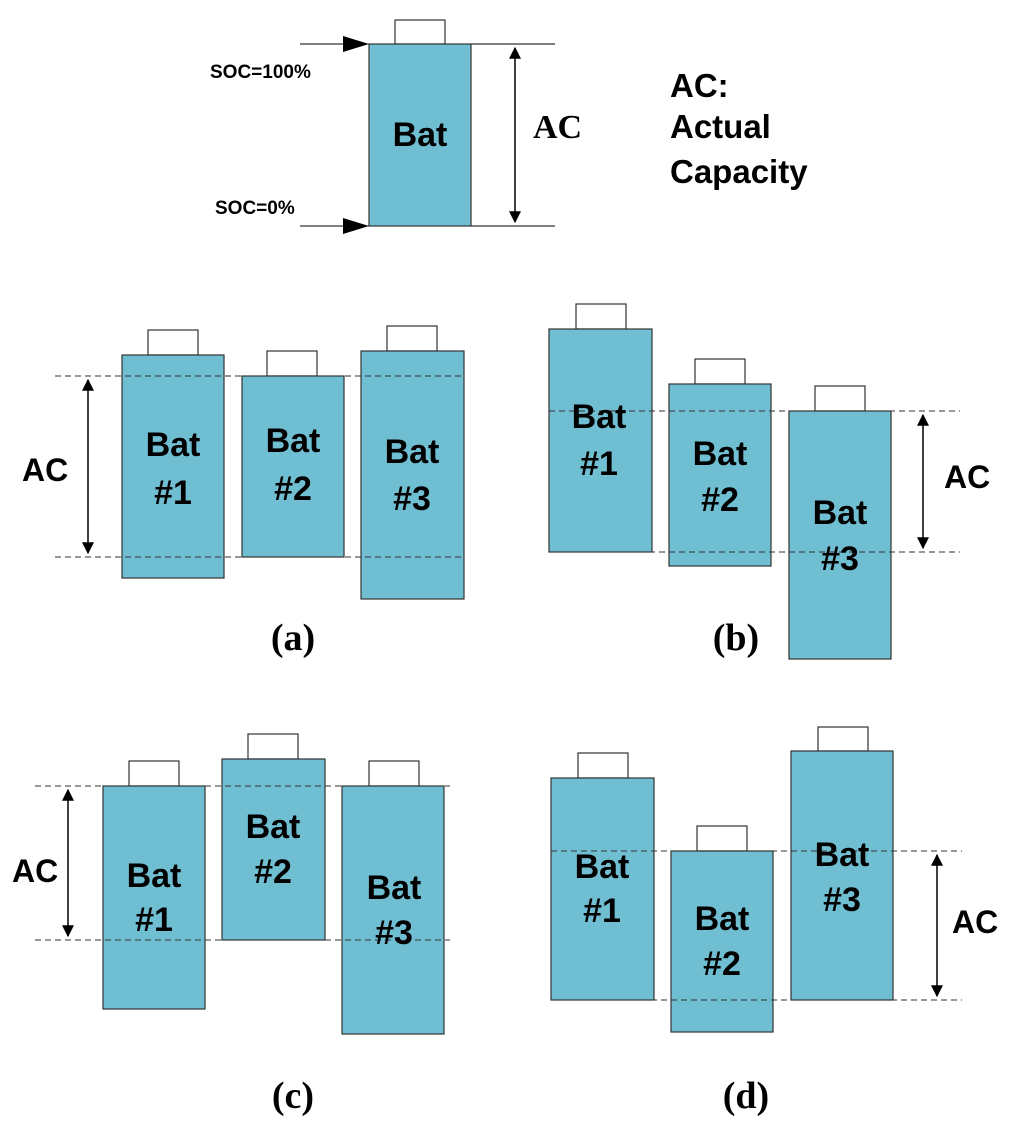  I want to click on panel-caption: (c), so click(293, 1096).